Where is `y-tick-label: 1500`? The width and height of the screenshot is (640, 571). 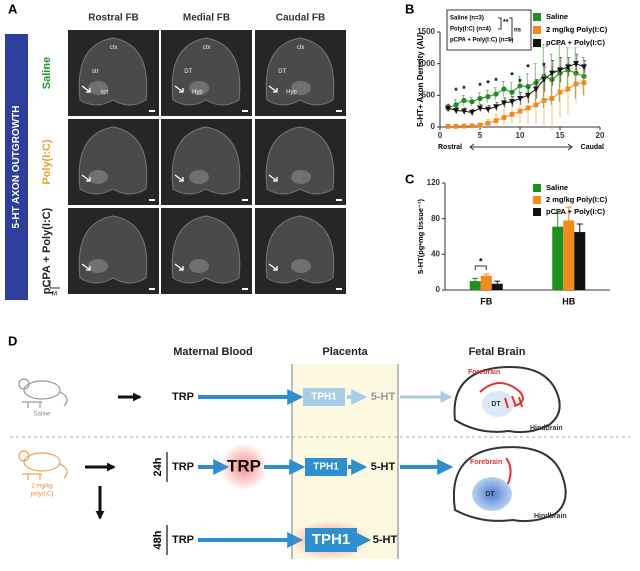
y-tick-label: 1500 is located at coordinates (426, 31).